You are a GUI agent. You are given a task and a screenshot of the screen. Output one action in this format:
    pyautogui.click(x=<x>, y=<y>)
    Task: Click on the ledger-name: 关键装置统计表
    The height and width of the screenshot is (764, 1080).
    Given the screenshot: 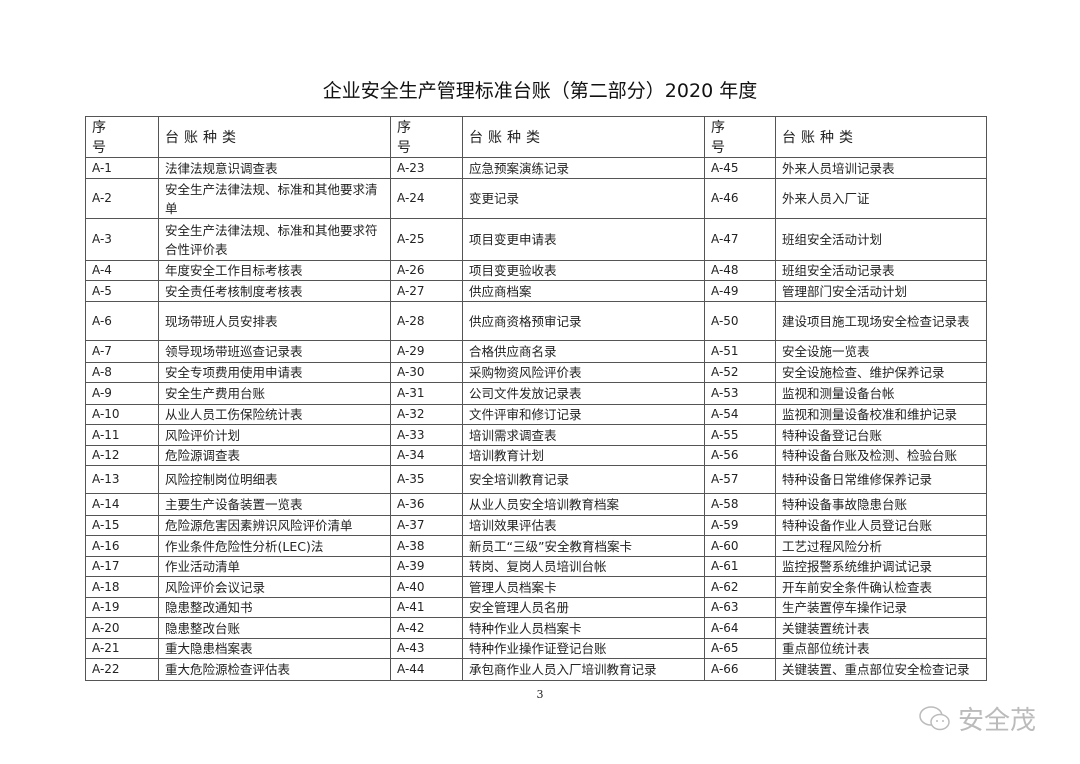 What is the action you would take?
    pyautogui.click(x=881, y=628)
    